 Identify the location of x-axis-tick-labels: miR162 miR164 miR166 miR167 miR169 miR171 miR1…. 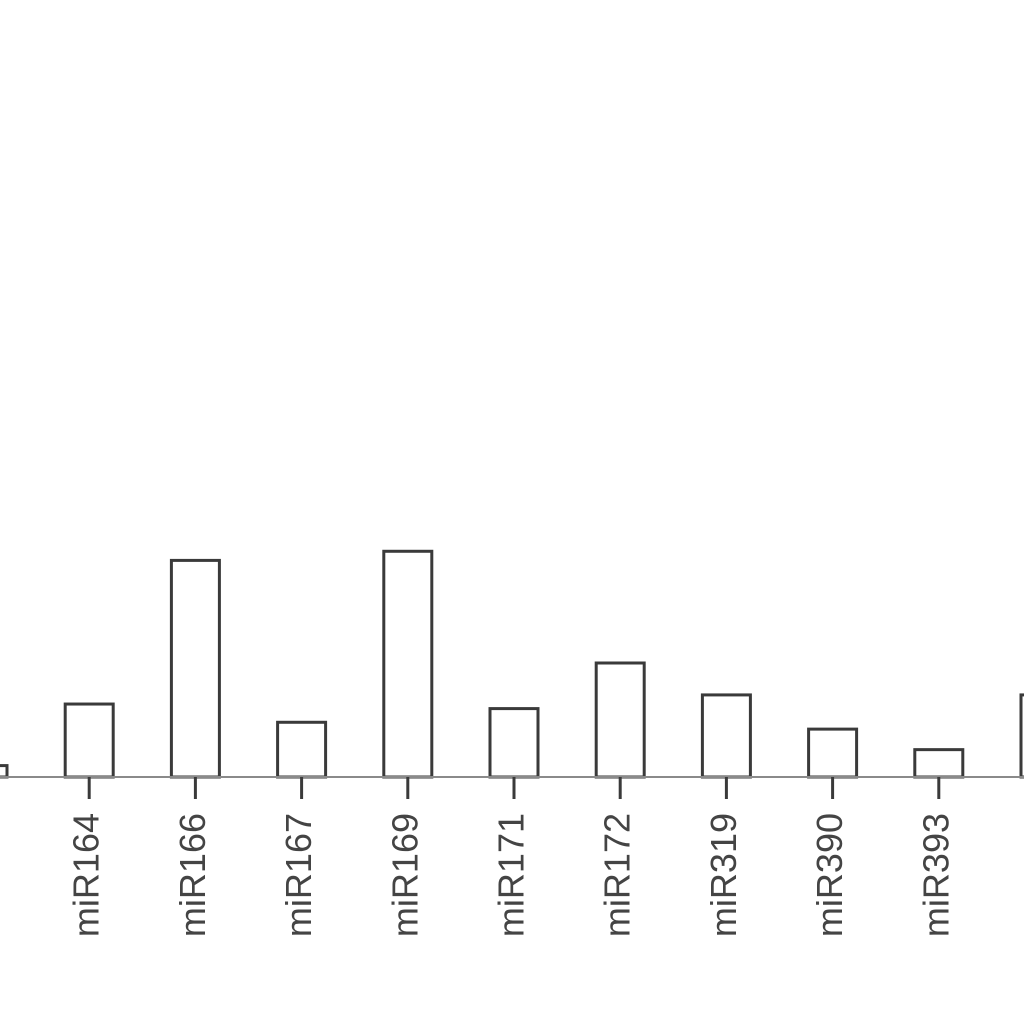
(512, 875).